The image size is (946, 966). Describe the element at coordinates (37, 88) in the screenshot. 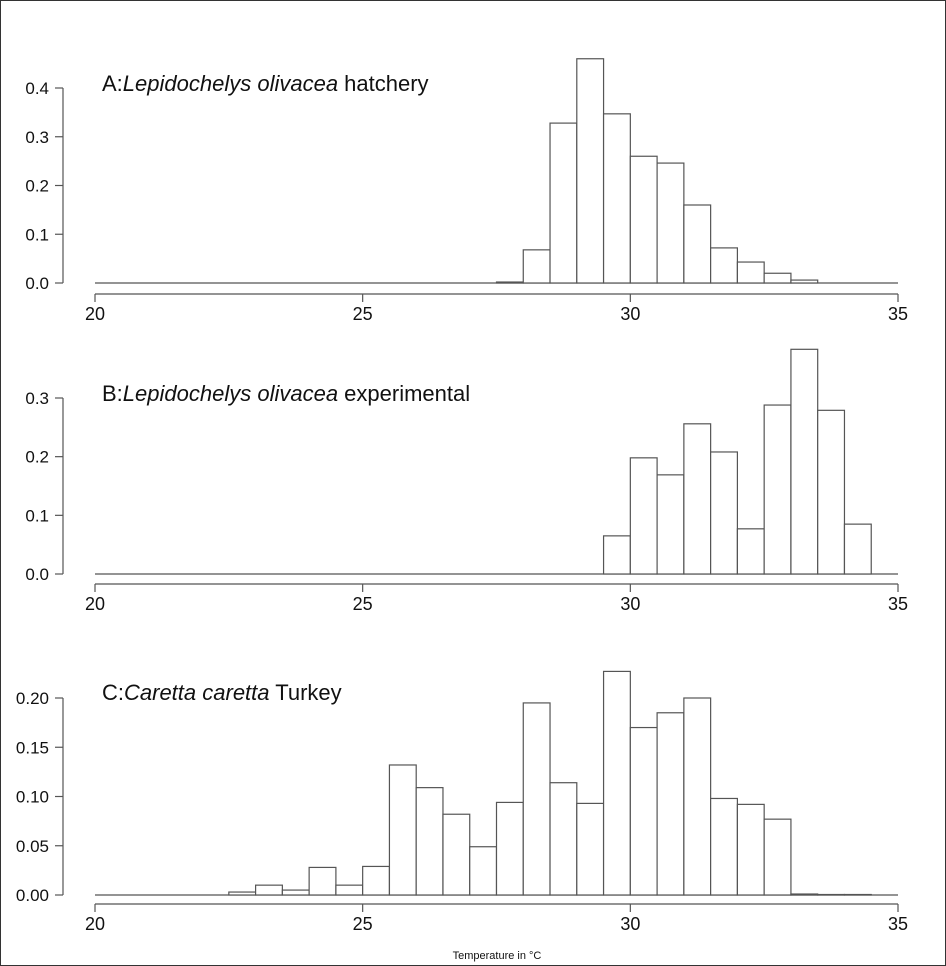

I see `y-tick-label: 0.4` at that location.